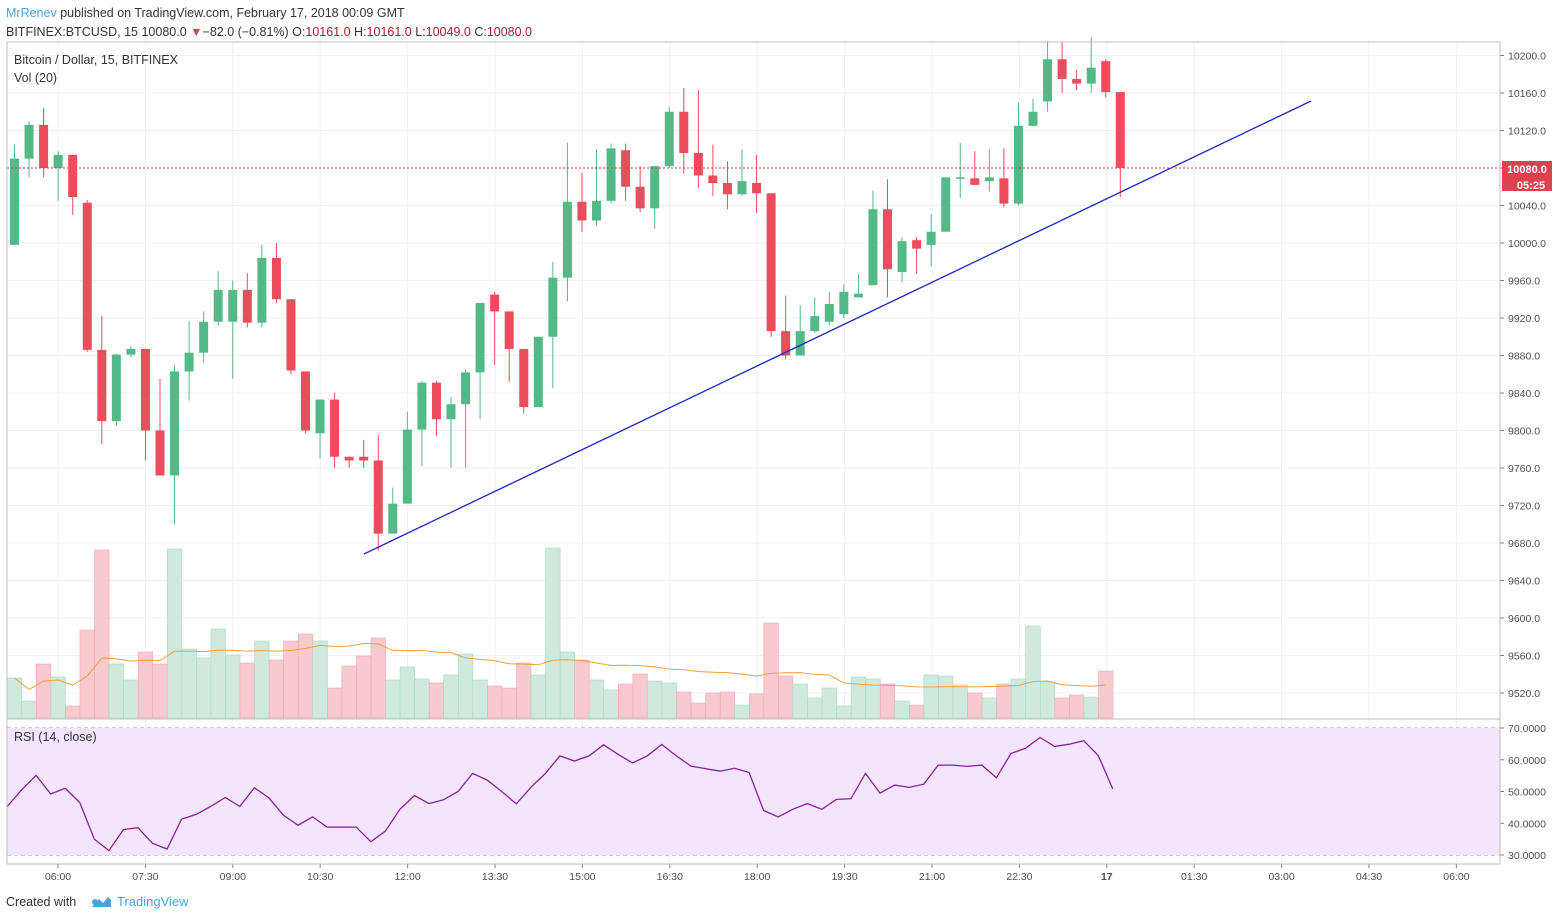 This screenshot has height=920, width=1558. Describe the element at coordinates (1527, 856) in the screenshot. I see `rsi-tick-label: 30.0000` at that location.